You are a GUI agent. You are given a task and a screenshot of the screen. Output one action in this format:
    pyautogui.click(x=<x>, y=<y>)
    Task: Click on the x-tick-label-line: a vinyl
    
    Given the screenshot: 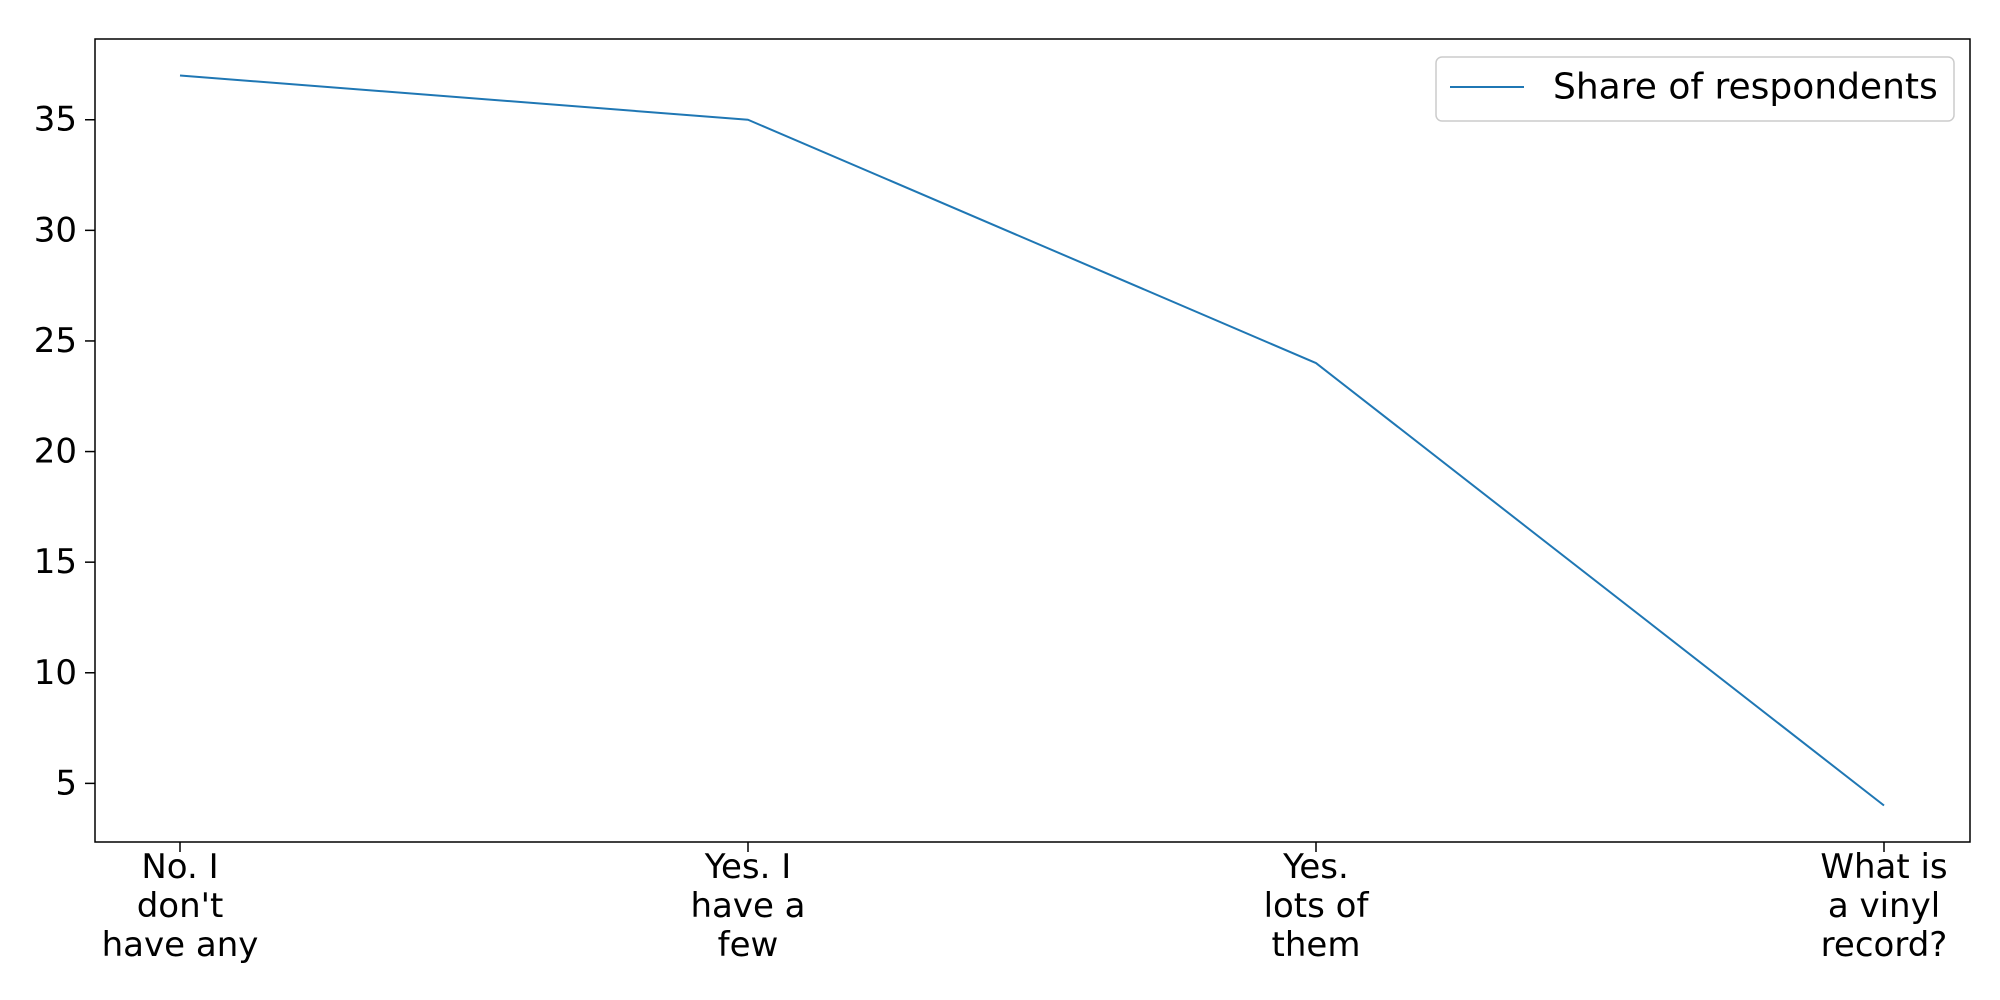 What is the action you would take?
    pyautogui.click(x=1884, y=906)
    